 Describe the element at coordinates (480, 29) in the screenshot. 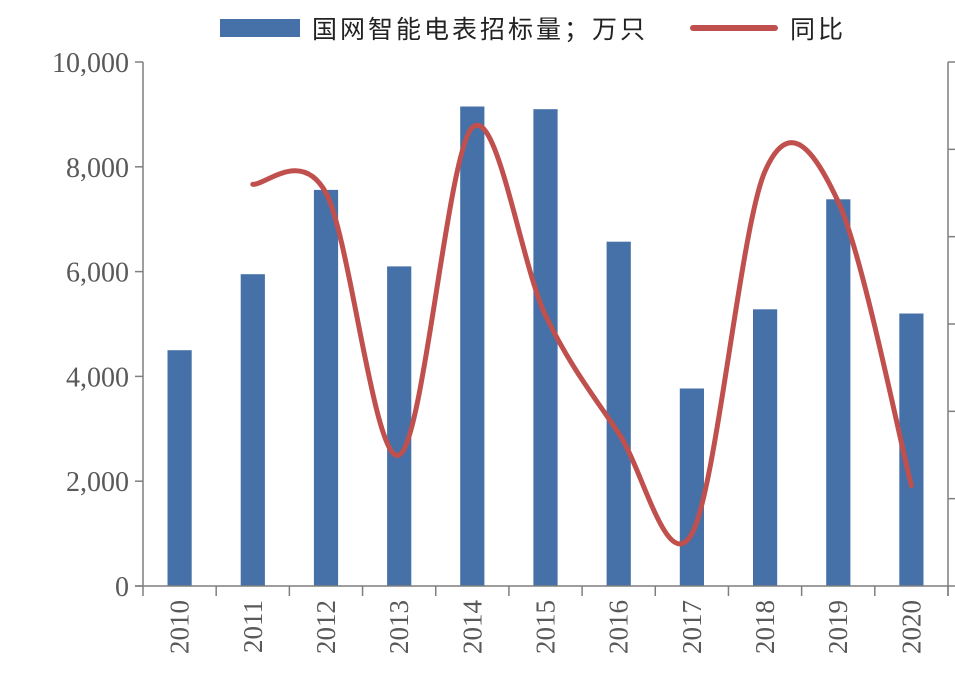

I see `legend-bar-label: 国网智能电表招标量；万只` at that location.